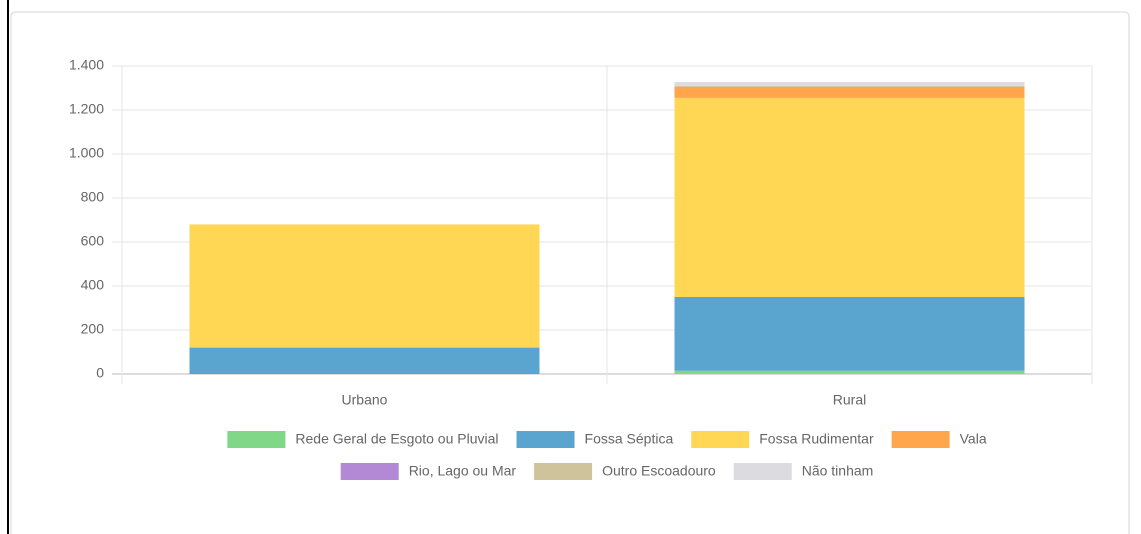 Image resolution: width=1141 pixels, height=534 pixels. What do you see at coordinates (973, 439) in the screenshot?
I see `legend-label: Vala` at bounding box center [973, 439].